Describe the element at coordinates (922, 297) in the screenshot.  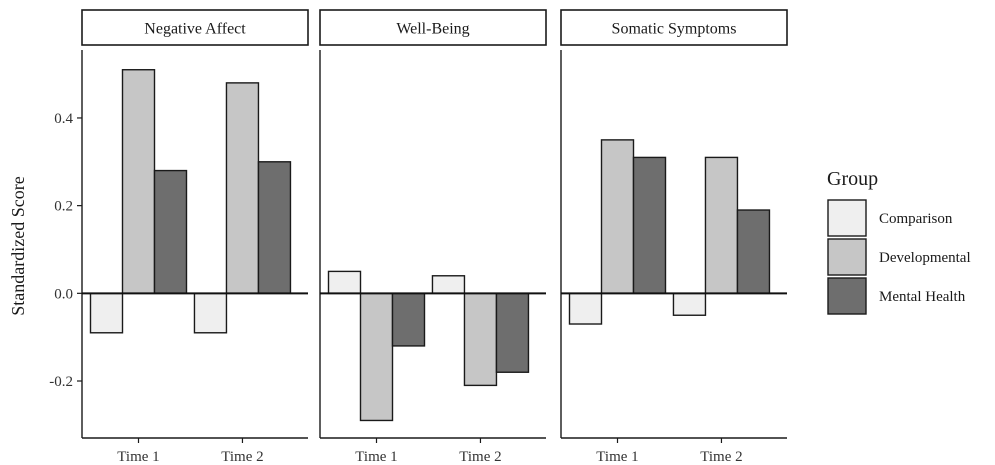
I see `legend-label: Mental Health` at that location.